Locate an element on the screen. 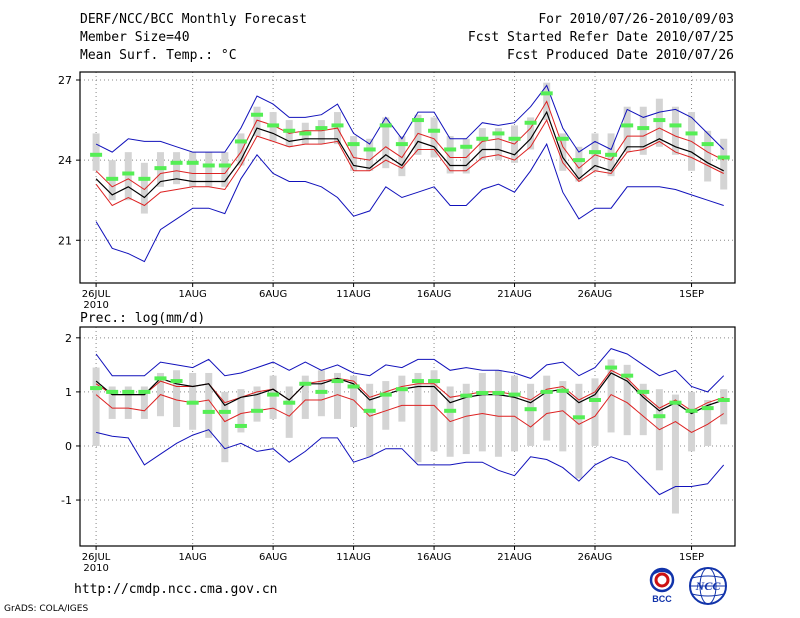  y-tick-label: 0 is located at coordinates (68, 446).